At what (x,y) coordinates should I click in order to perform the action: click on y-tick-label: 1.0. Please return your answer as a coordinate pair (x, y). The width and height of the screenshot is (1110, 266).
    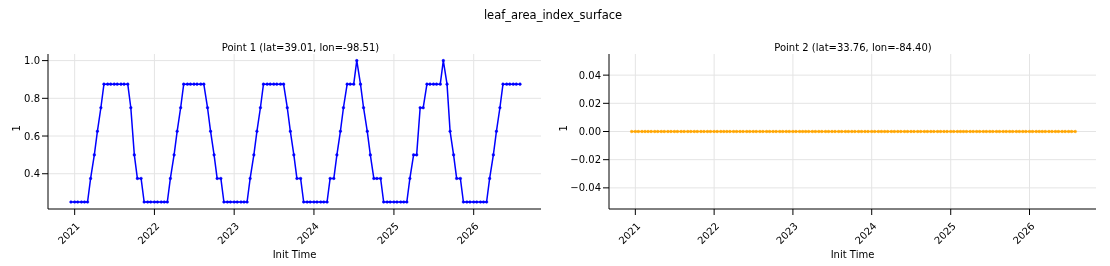
    Looking at the image, I should click on (32, 61).